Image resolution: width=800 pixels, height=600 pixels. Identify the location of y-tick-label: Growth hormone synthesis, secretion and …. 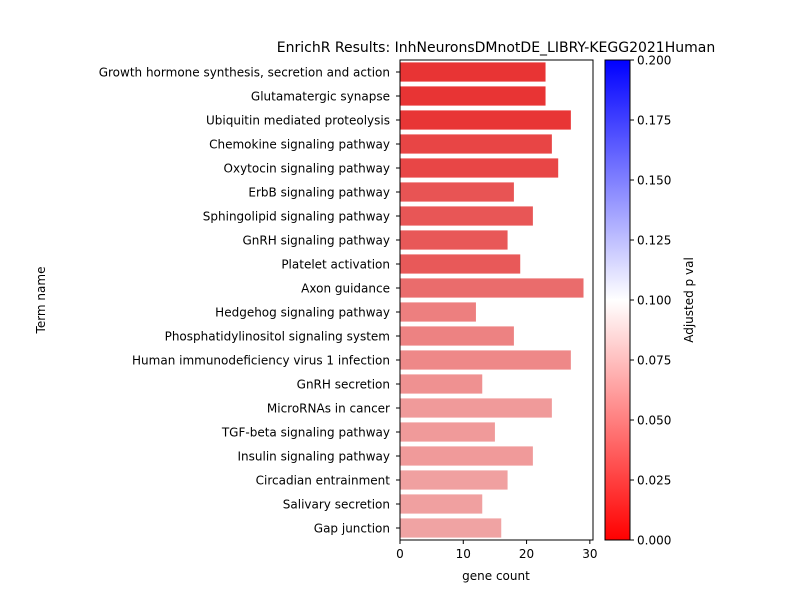
(244, 73).